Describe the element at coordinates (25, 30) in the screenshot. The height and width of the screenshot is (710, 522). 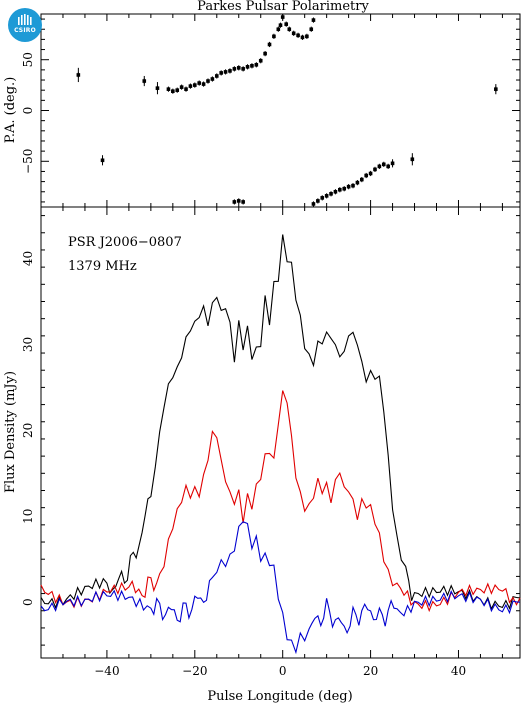
I see `logo-text: CSIRO` at that location.